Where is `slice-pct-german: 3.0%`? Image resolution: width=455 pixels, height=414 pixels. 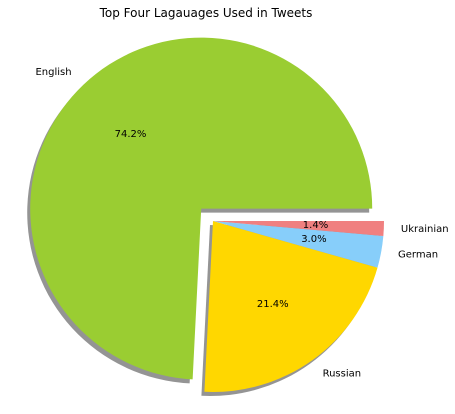
slice-pct-german: 3.0% is located at coordinates (313, 239).